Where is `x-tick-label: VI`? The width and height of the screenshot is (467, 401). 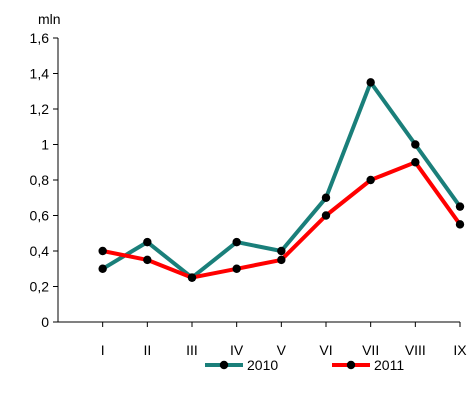
x-tick-label: VI is located at coordinates (325, 350).